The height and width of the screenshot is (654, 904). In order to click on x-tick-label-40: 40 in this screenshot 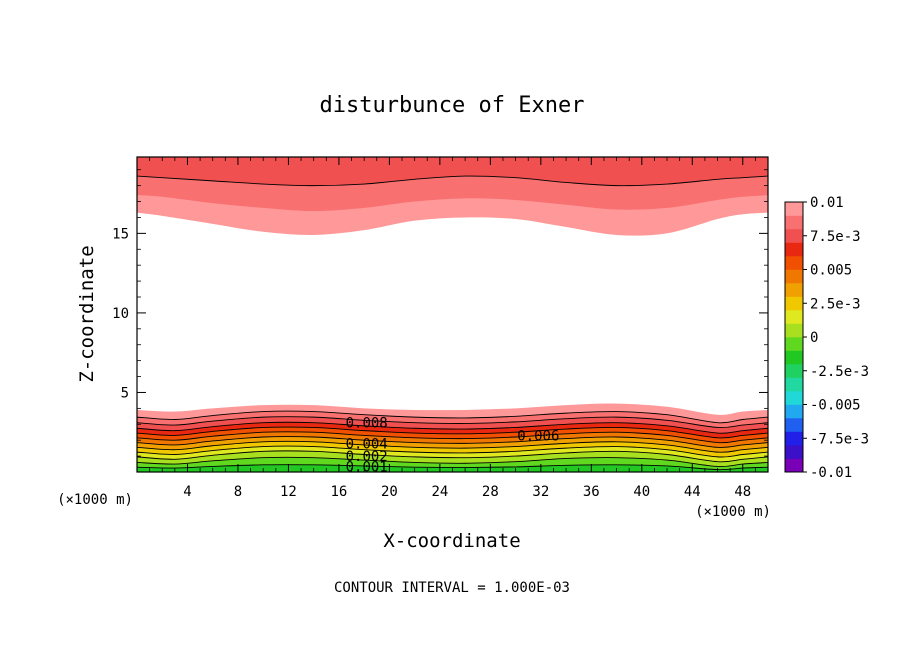, I will do `click(641, 492)`.